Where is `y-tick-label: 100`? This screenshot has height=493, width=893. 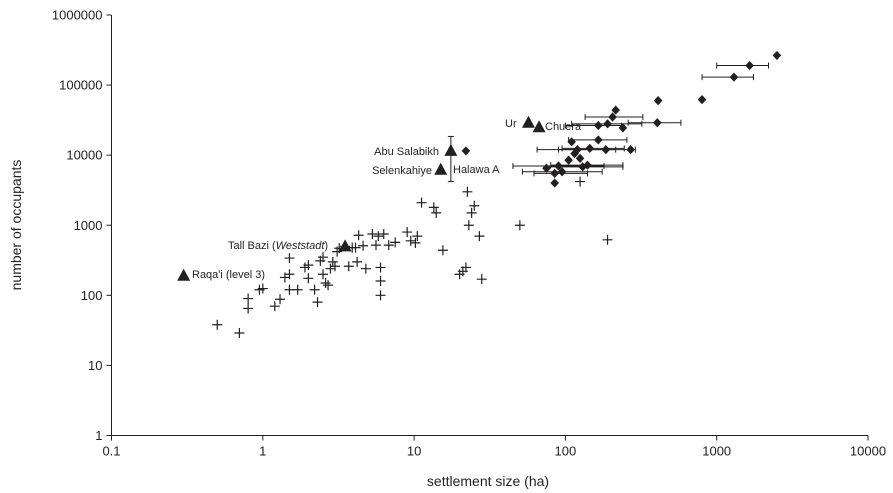 y-tick-label: 100 is located at coordinates (92, 295).